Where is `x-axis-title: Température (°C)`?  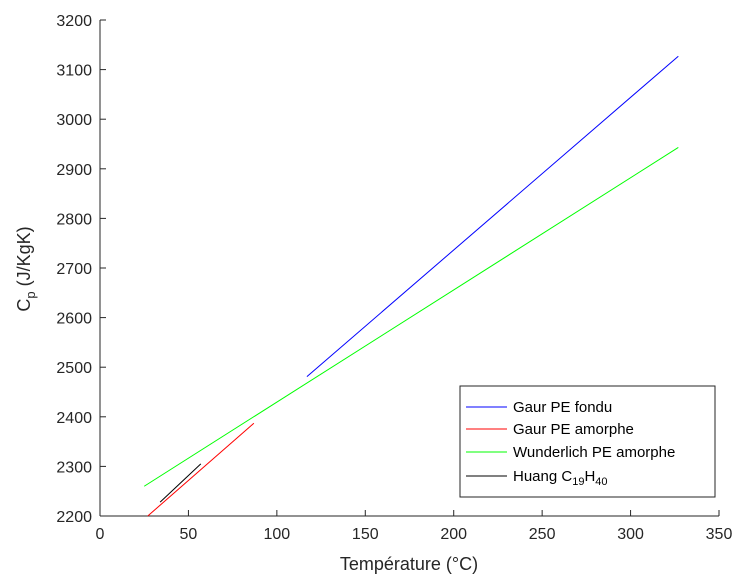 x-axis-title: Température (°C) is located at coordinates (409, 564).